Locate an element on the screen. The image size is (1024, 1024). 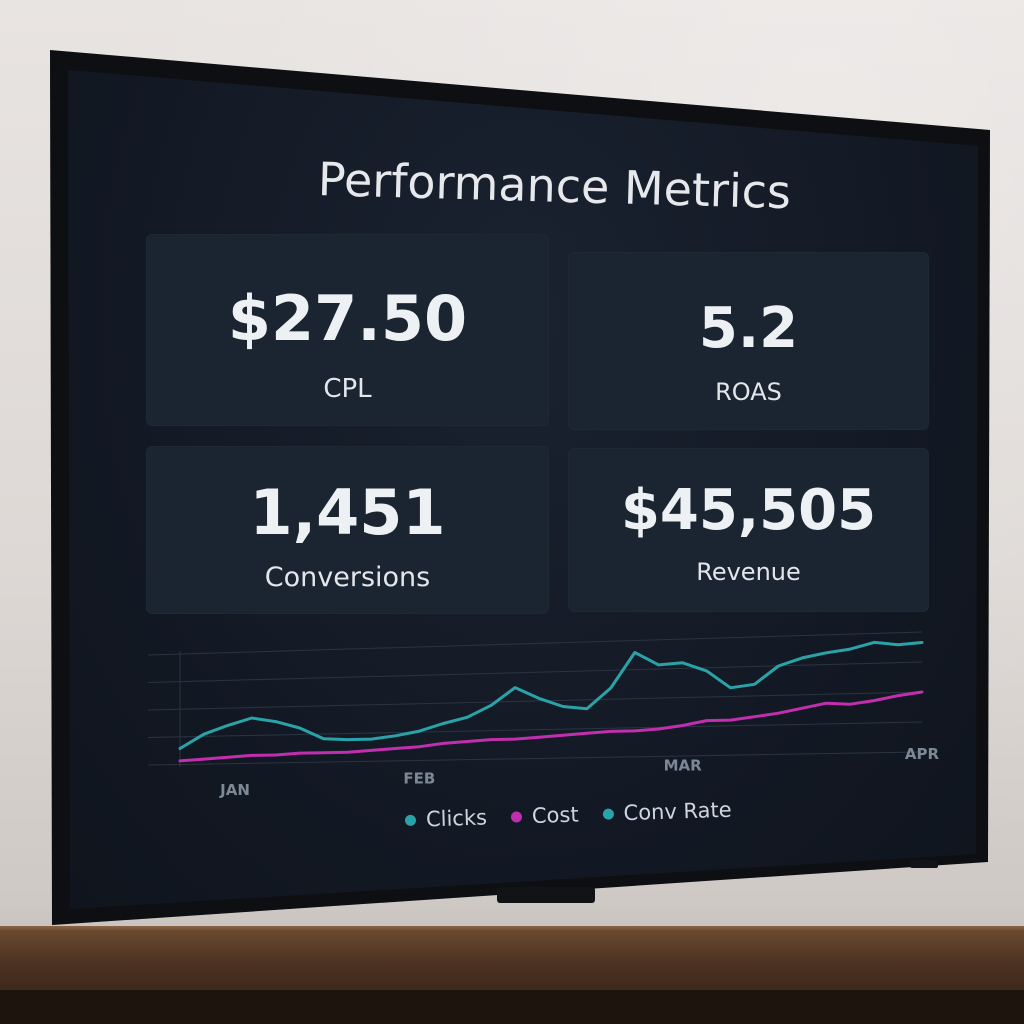
metric-value-roas: 5.2 is located at coordinates (748, 328).